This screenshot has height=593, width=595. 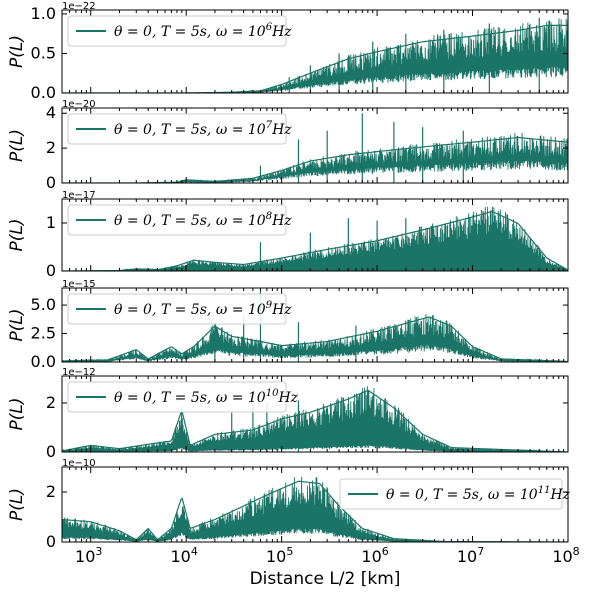 I want to click on legend-omega-exponent: 7, so click(x=269, y=125).